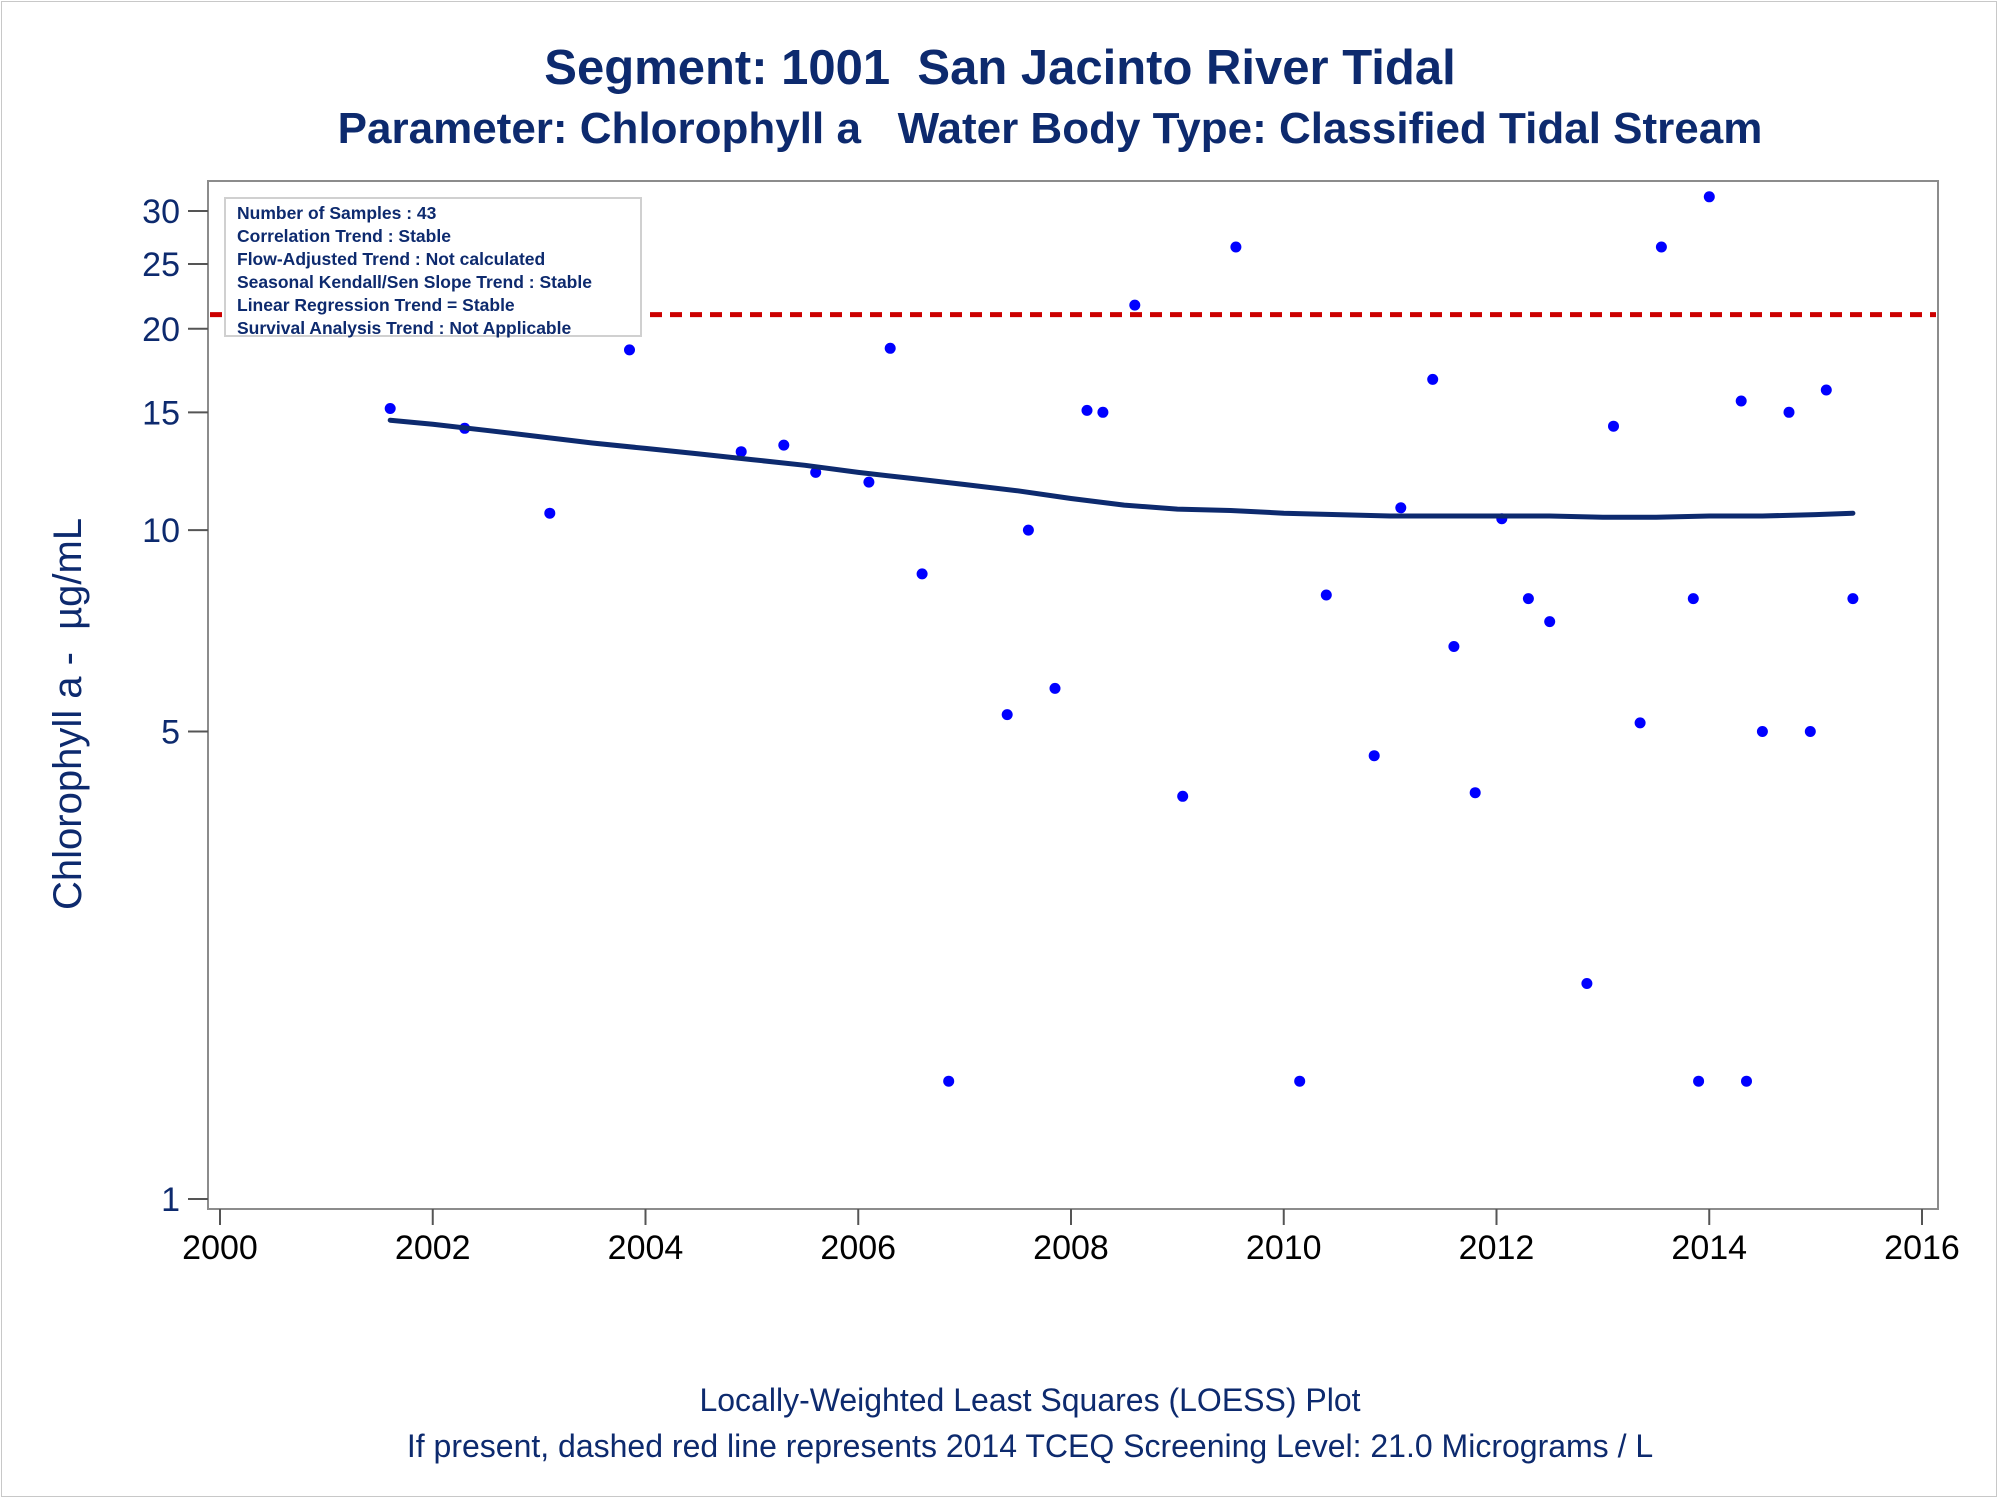 The image size is (2000, 1500). Describe the element at coordinates (170, 1200) in the screenshot. I see `y-tick-label: 1` at that location.